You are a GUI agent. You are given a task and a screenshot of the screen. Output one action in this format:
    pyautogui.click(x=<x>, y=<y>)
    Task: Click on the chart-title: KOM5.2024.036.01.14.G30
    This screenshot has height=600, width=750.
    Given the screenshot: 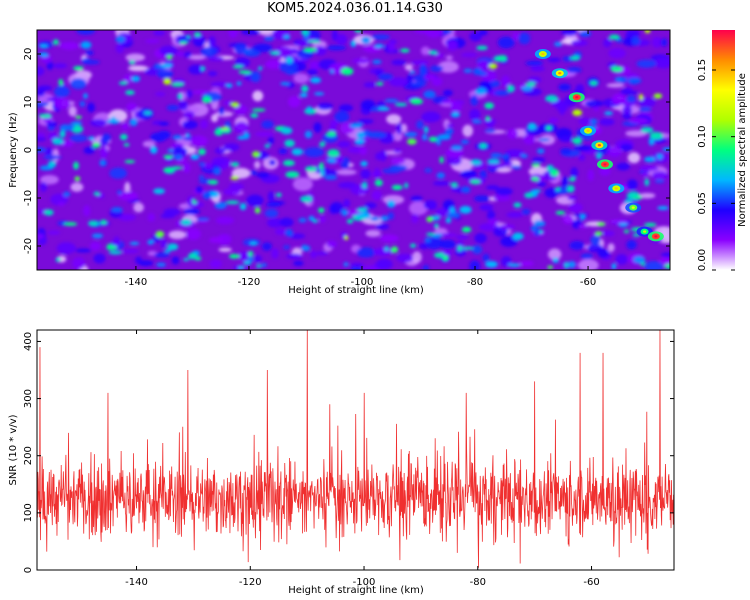 What is the action you would take?
    pyautogui.click(x=355, y=8)
    